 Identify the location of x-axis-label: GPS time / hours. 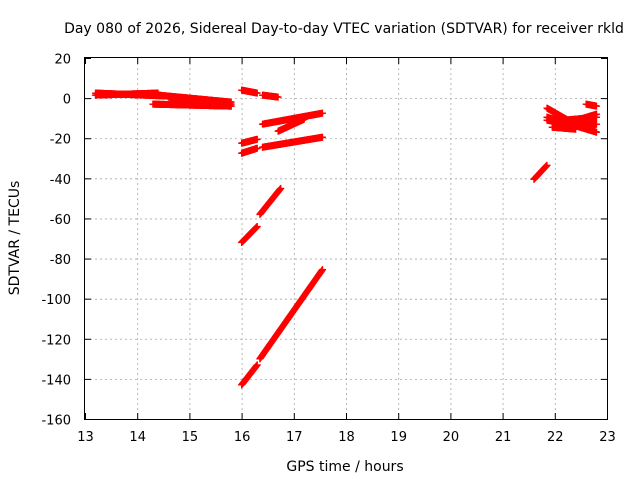
(344, 467).